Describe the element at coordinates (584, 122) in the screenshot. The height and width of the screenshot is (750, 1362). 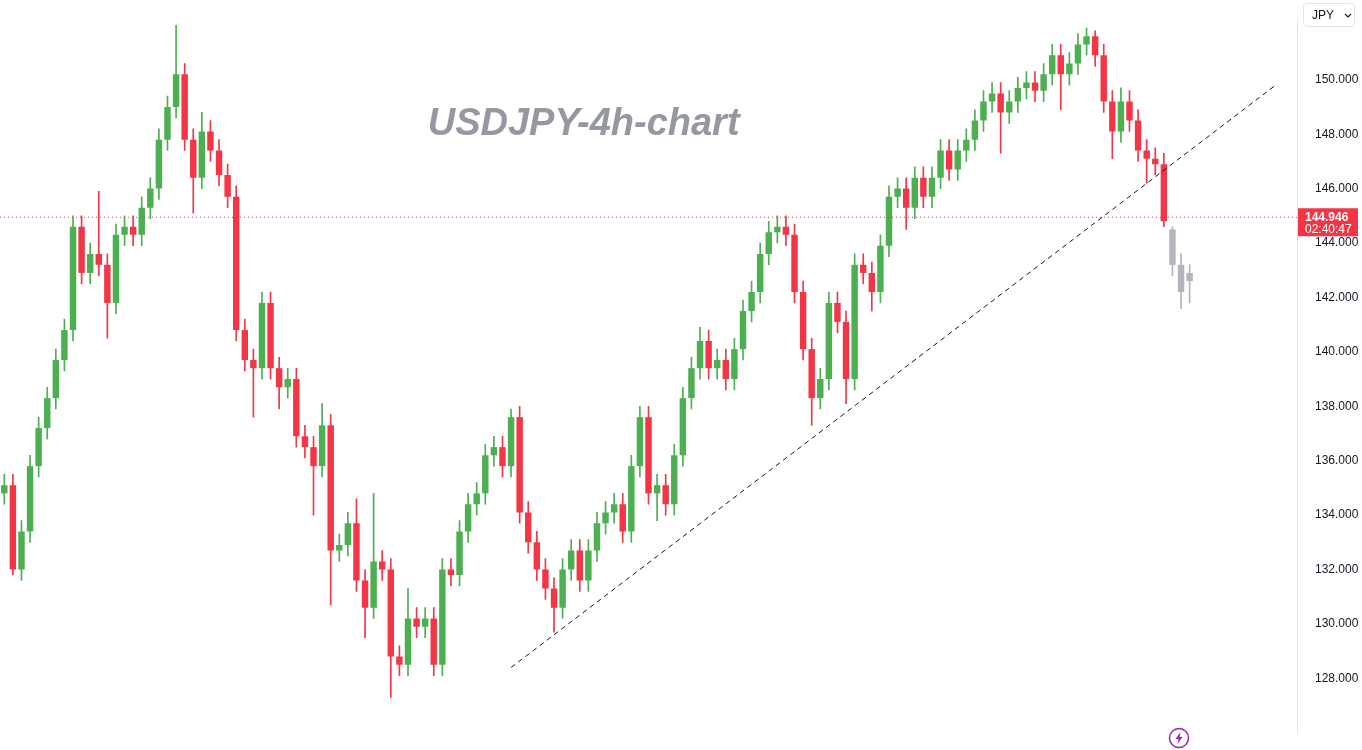
I see `text: USDJPY-4h-chart` at that location.